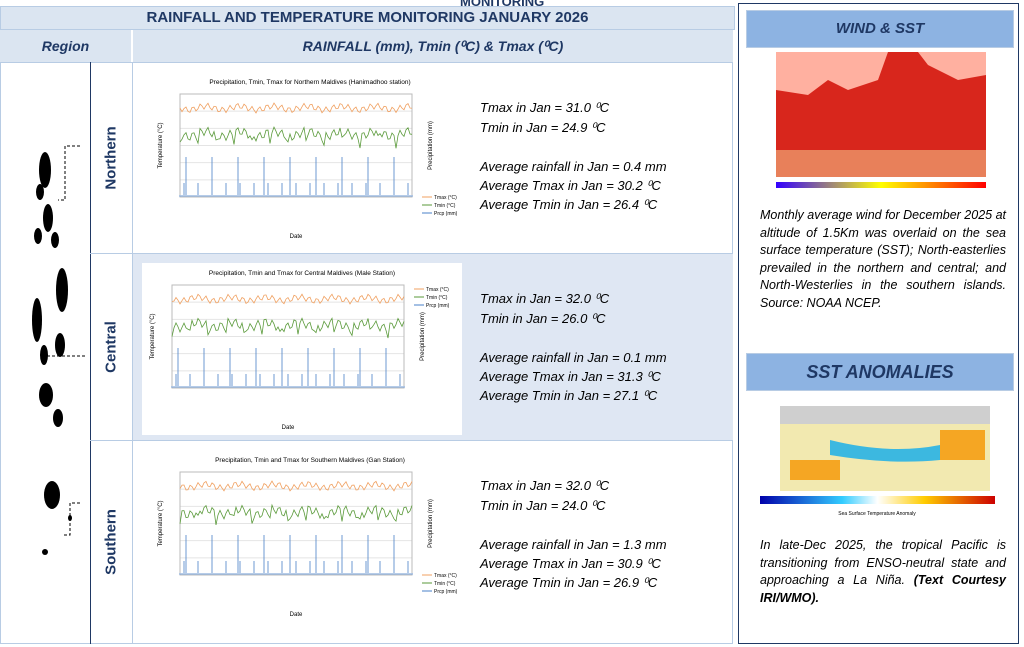 The width and height of the screenshot is (1024, 647). What do you see at coordinates (545, 107) in the screenshot?
I see `stat-line: Tmax in Jan = 31.0 ⁰C` at bounding box center [545, 107].